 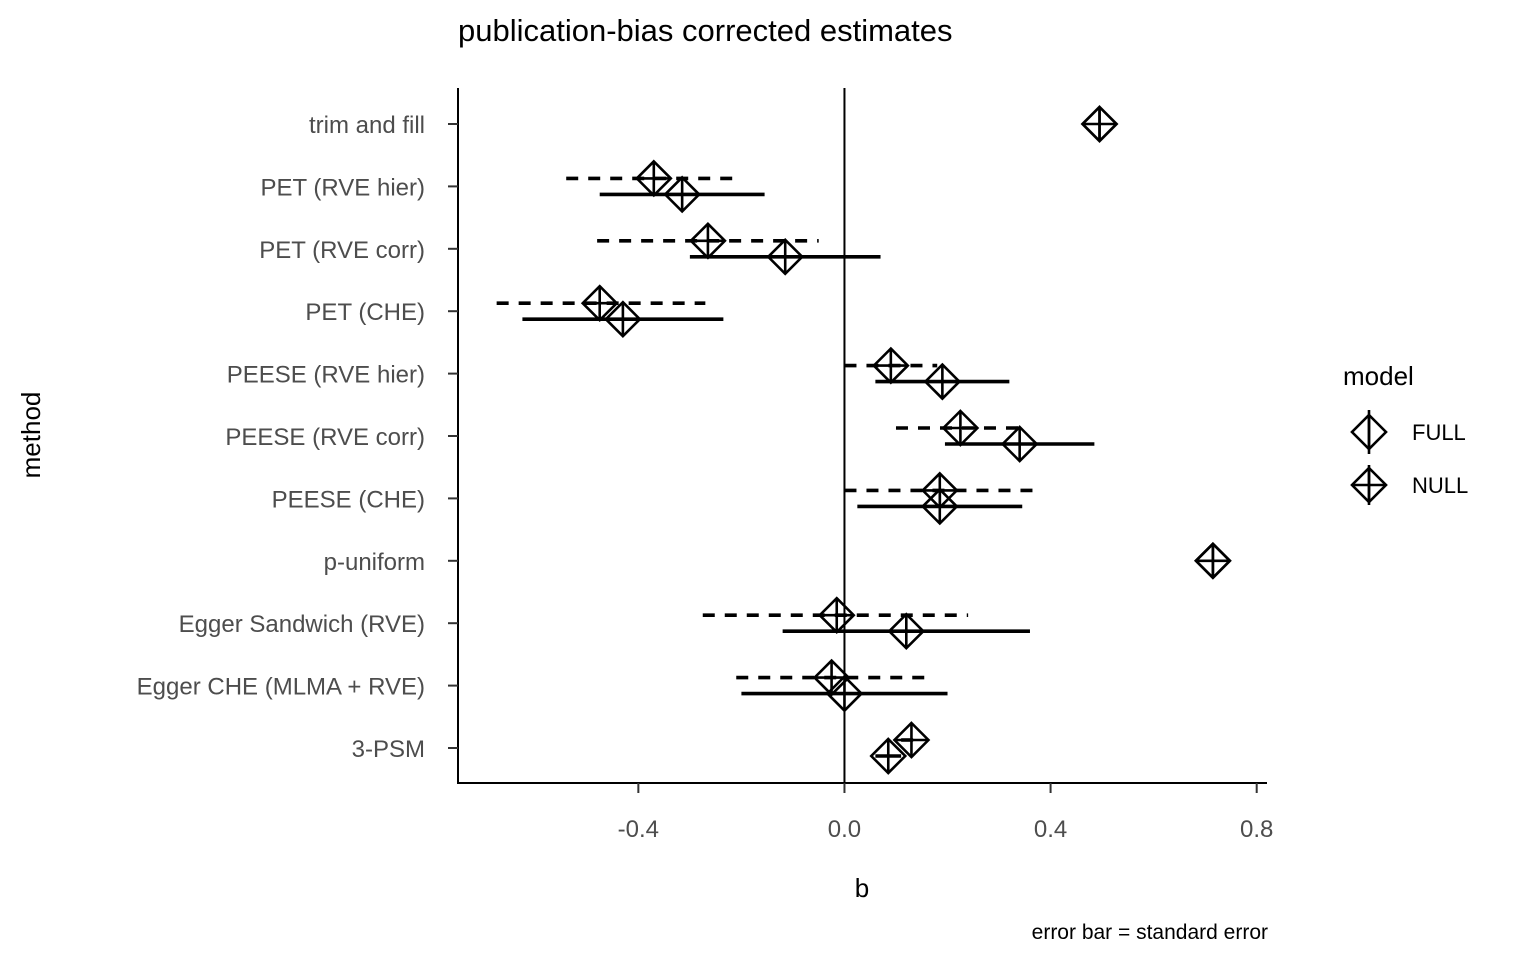 I want to click on chart-title: publication-bias corrected estimates, so click(x=705, y=30).